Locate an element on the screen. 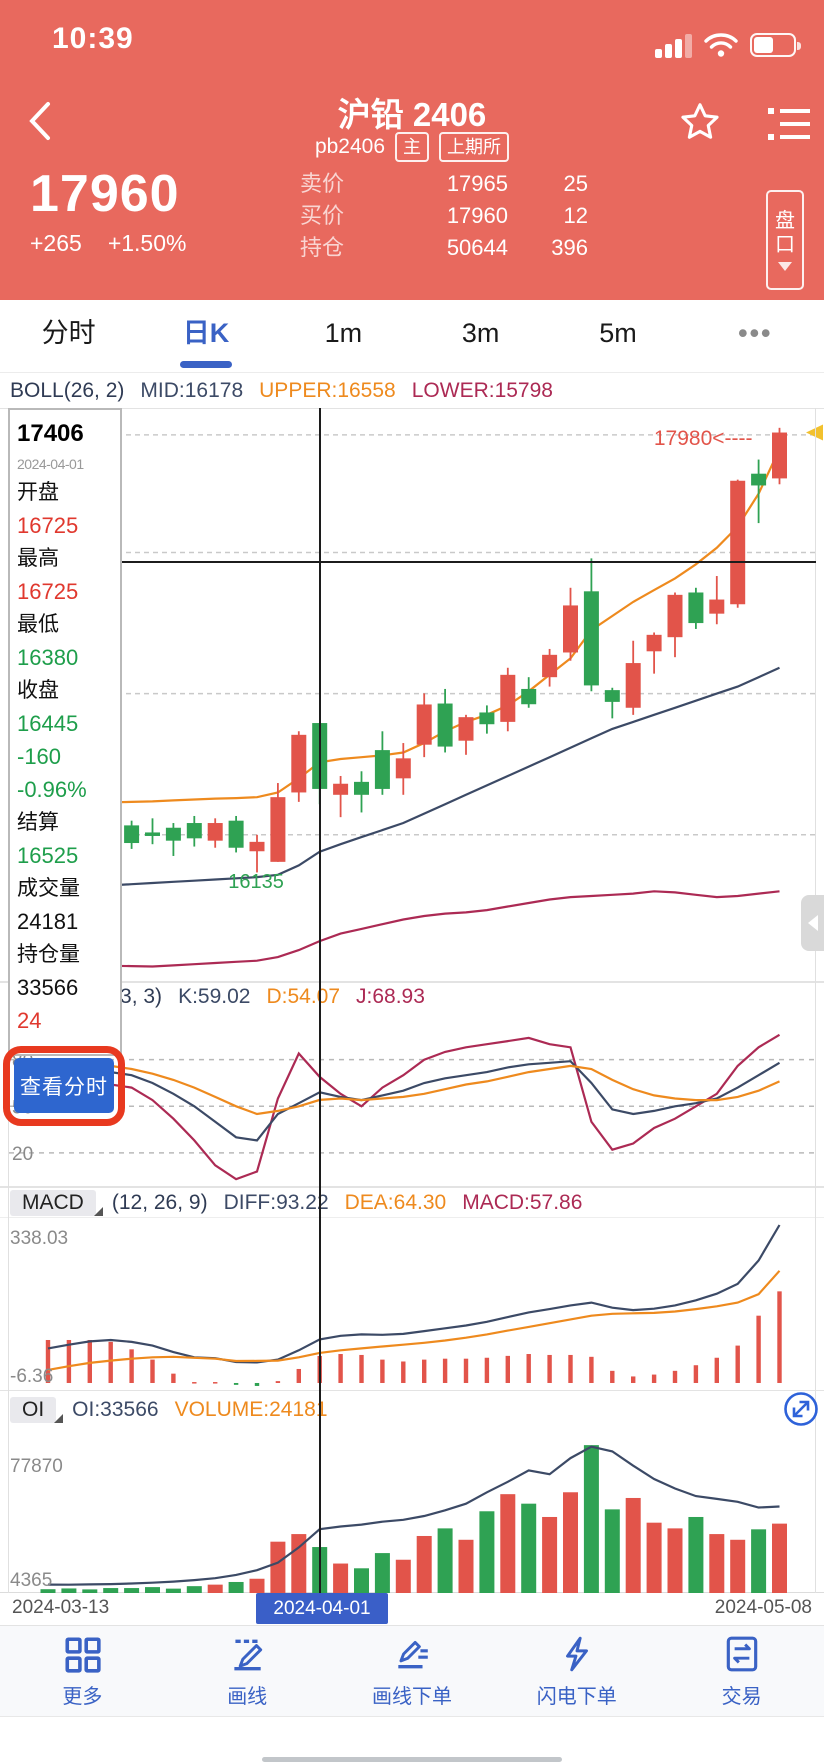 Image resolution: width=824 pixels, height=1764 pixels. macd-selector: MACD is located at coordinates (56, 1202).